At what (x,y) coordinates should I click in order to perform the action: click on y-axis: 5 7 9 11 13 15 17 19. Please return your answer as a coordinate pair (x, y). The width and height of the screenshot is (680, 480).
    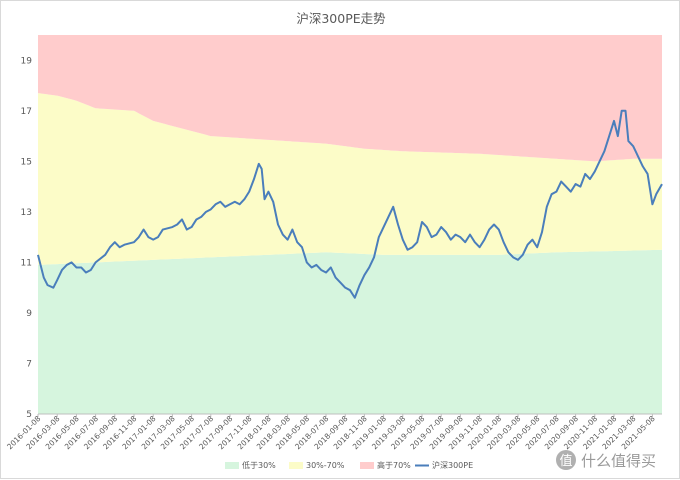
    Looking at the image, I should click on (27, 238).